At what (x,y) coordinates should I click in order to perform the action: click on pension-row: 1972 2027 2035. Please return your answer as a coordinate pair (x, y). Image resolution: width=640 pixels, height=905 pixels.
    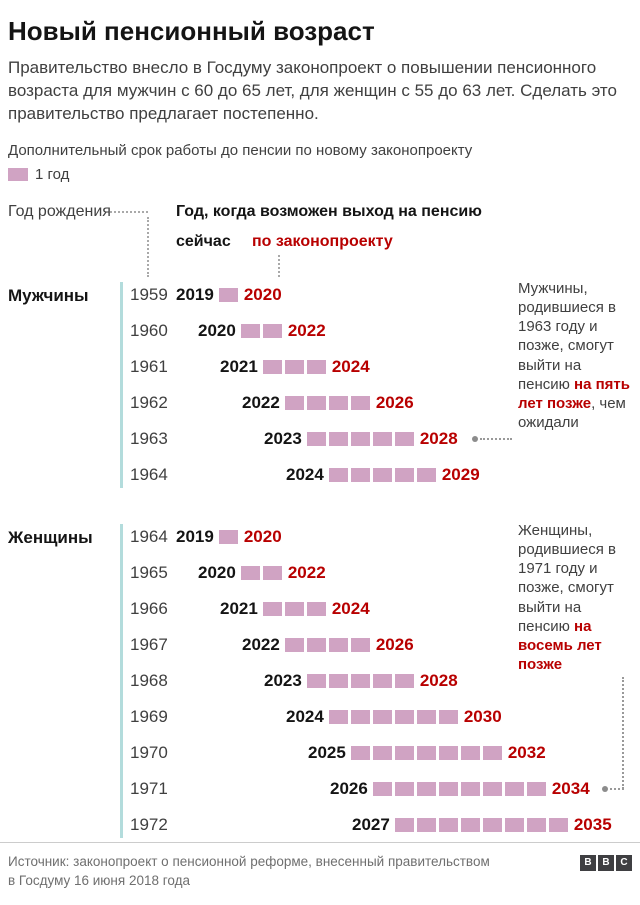
    Looking at the image, I should click on (385, 825).